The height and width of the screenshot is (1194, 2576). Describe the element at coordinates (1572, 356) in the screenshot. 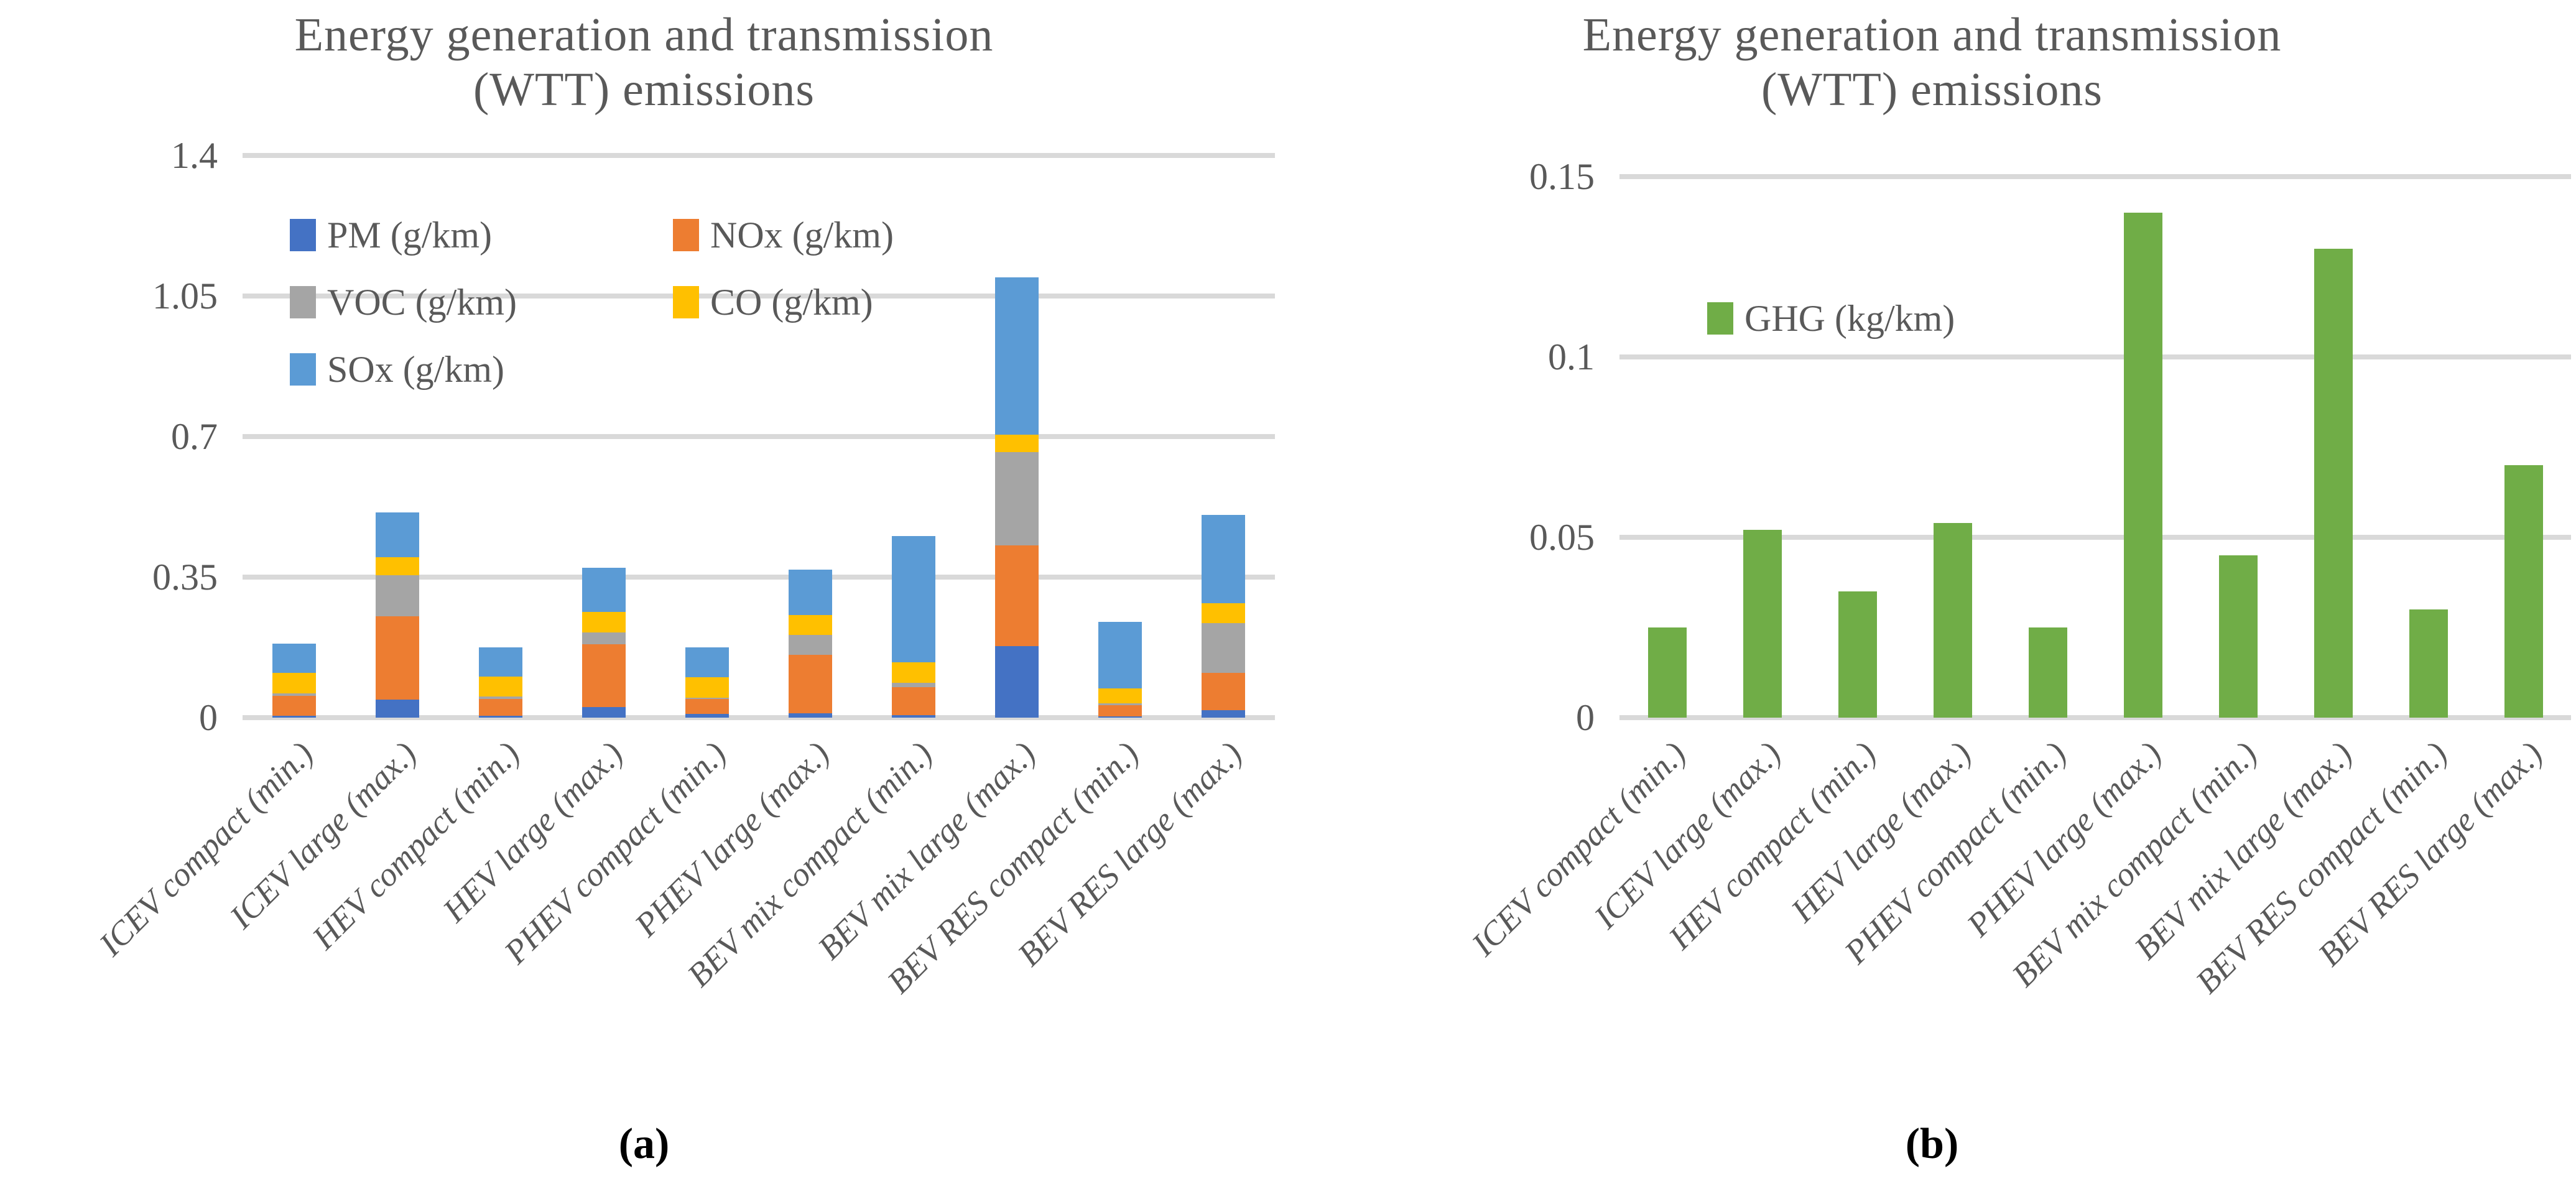

I see `y-axis-tick-label: 0.1` at that location.